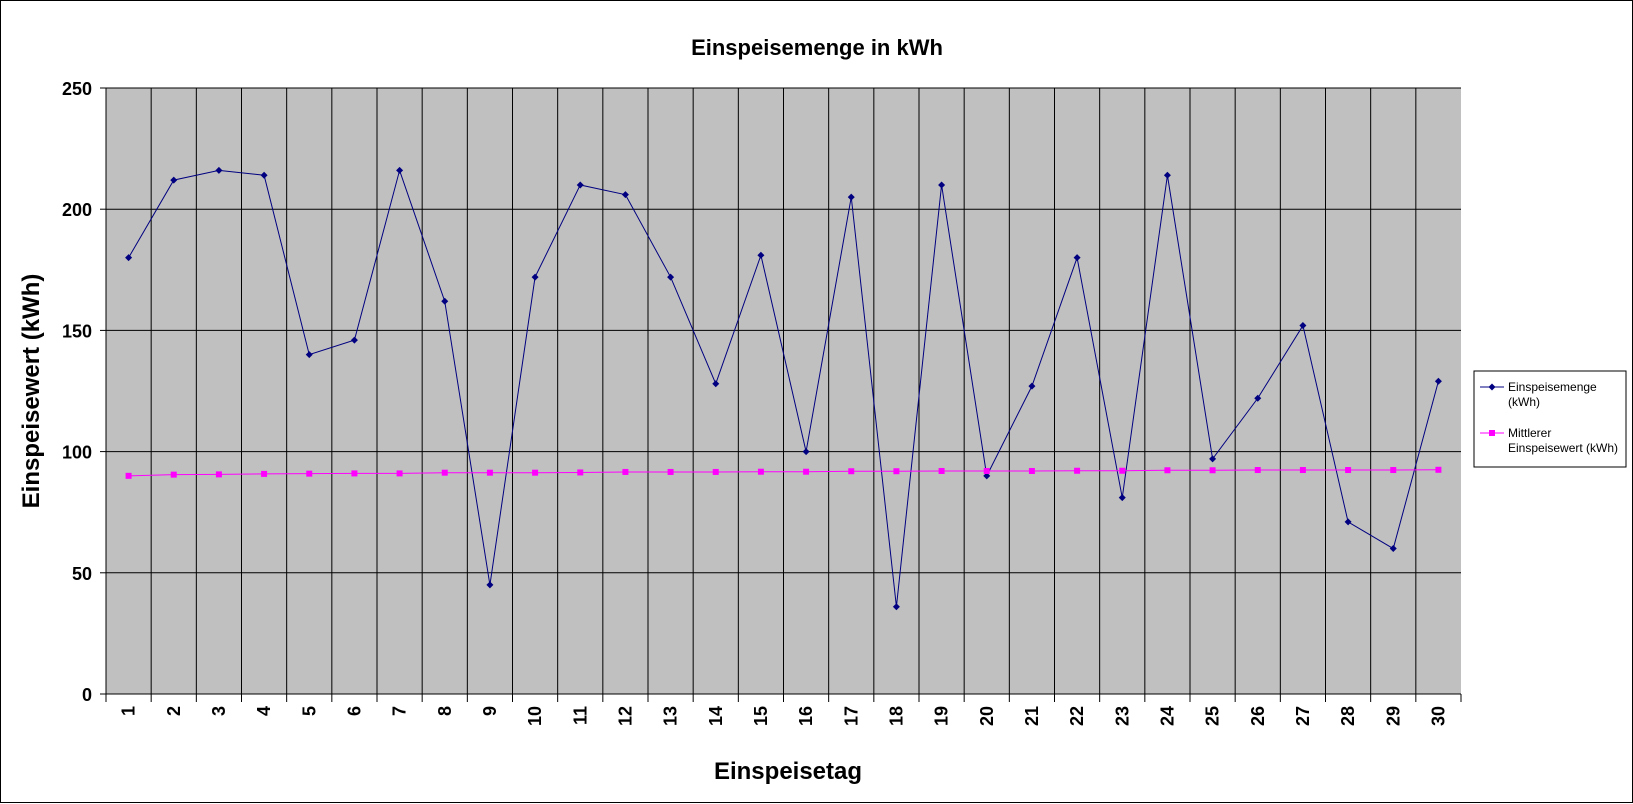 The height and width of the screenshot is (804, 1633). What do you see at coordinates (77, 331) in the screenshot?
I see `y-tick-label: 150` at bounding box center [77, 331].